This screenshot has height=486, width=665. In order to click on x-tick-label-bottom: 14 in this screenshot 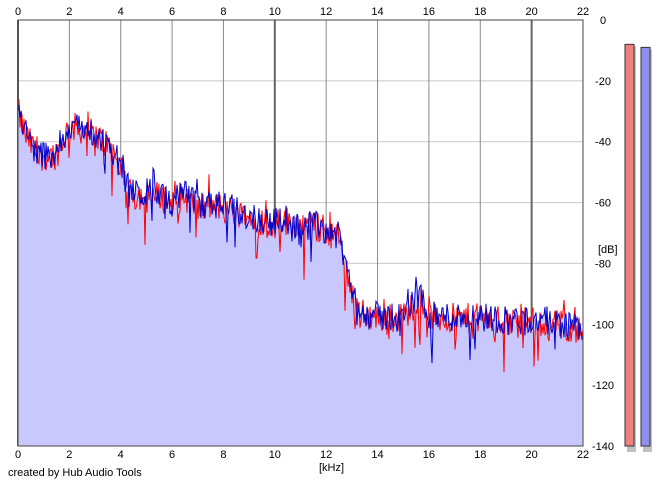, I will do `click(377, 455)`.